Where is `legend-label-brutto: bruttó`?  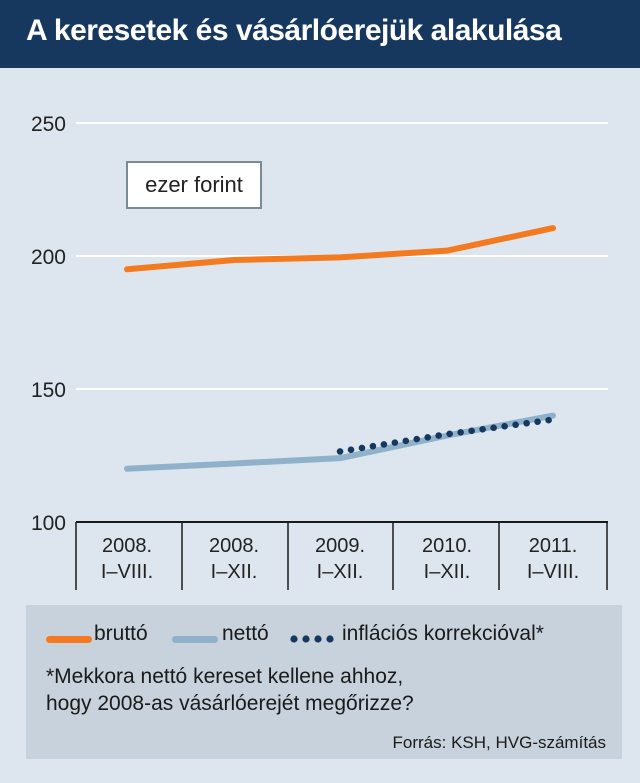
legend-label-brutto: bruttó is located at coordinates (121, 633).